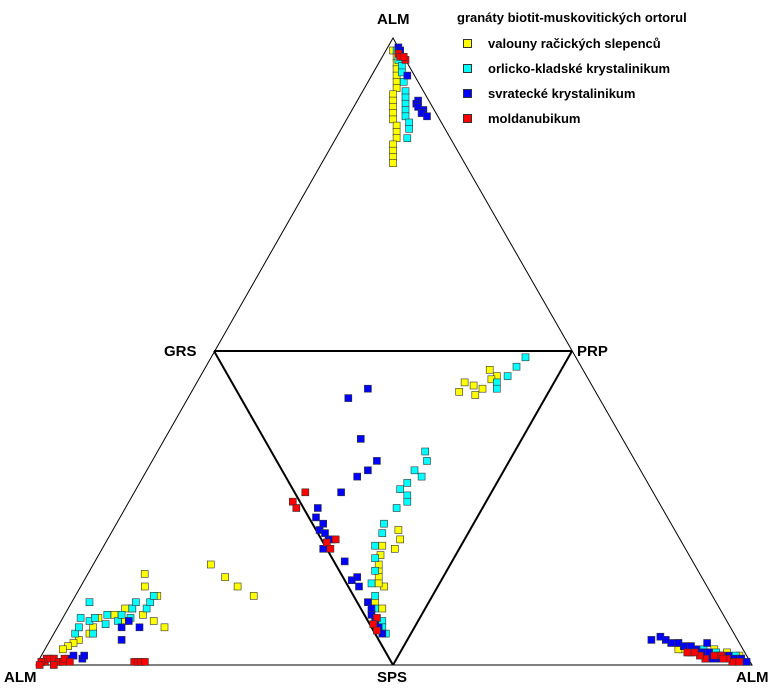 This screenshot has height=688, width=777. I want to click on vertex-label-middle-left: GRS, so click(180, 351).